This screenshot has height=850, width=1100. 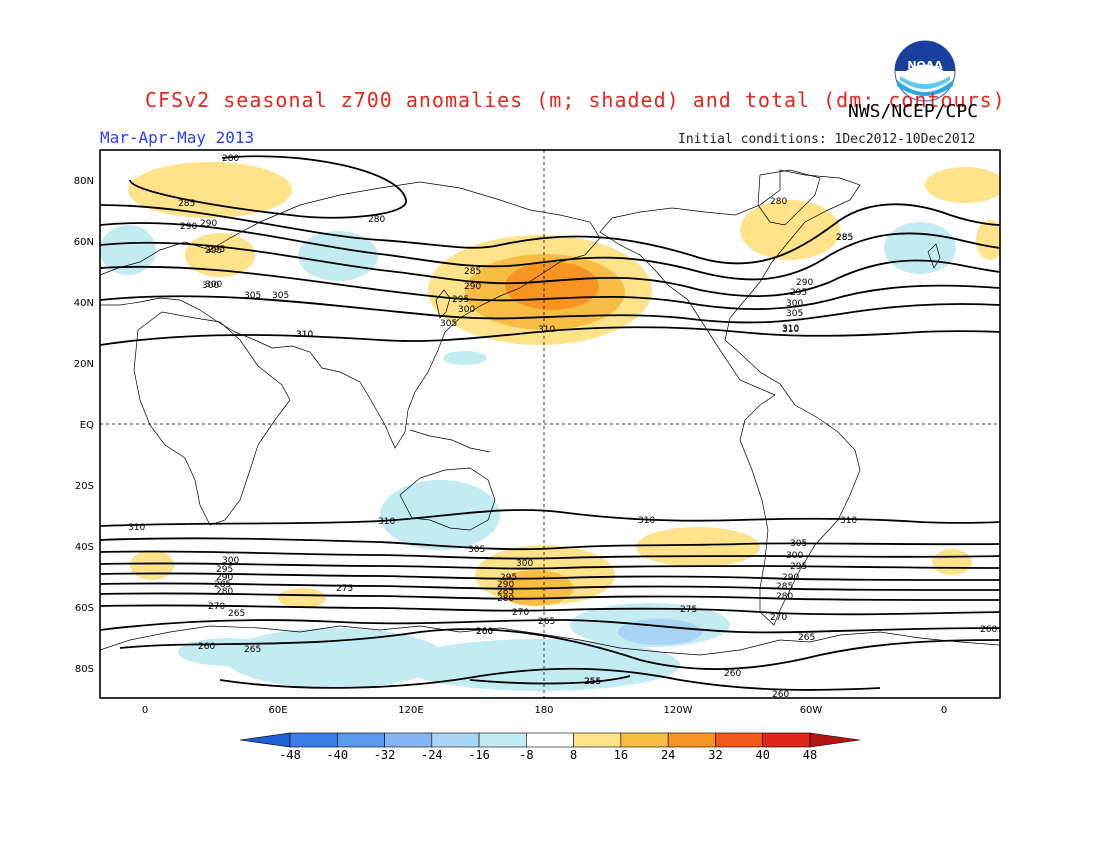 I want to click on noaa-logo: NOAA, so click(x=925, y=71).